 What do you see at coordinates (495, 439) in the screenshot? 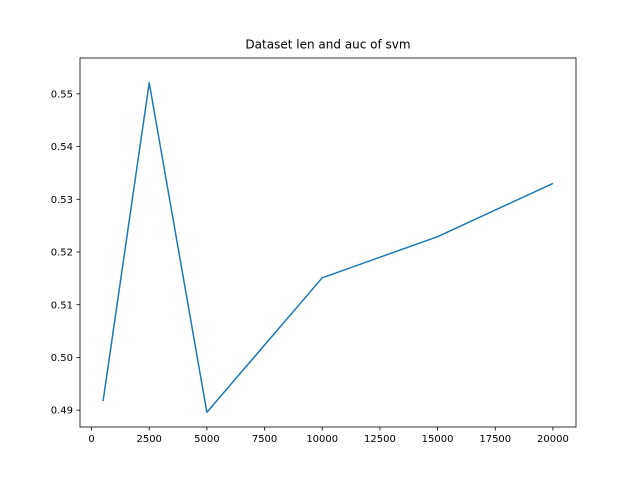
I see `x-tick-label: 17500` at bounding box center [495, 439].